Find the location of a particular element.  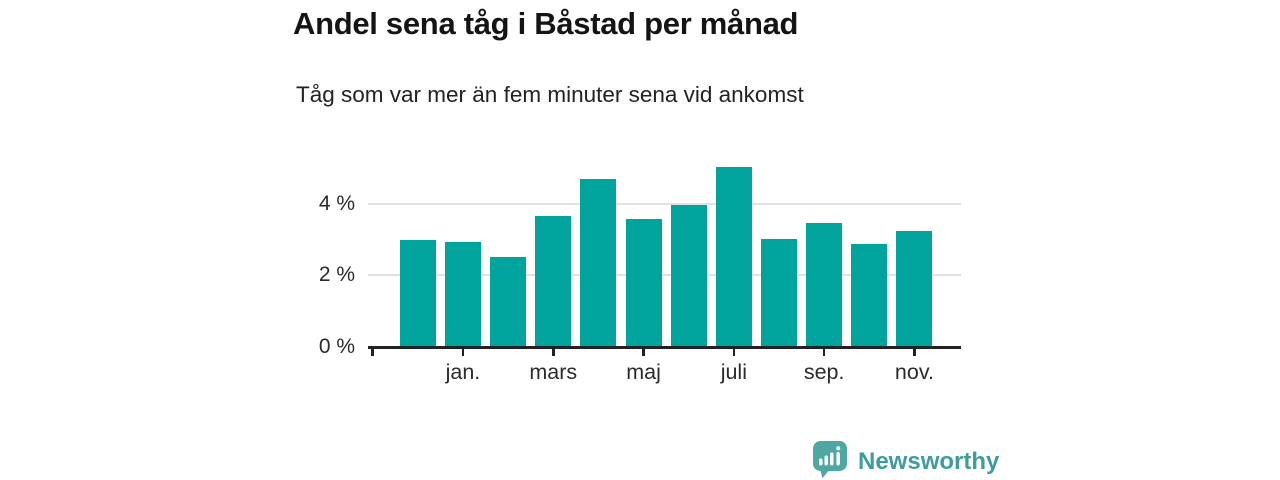

x-axis-label-nov: nov. is located at coordinates (914, 372).